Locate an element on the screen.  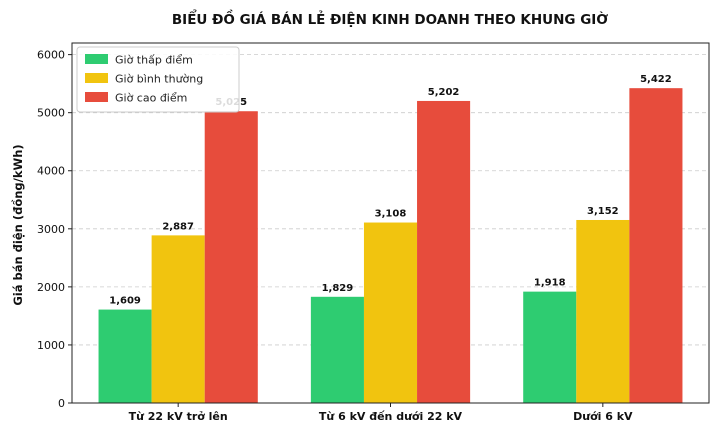
y-tick-label: 6000 is located at coordinates (51, 55).